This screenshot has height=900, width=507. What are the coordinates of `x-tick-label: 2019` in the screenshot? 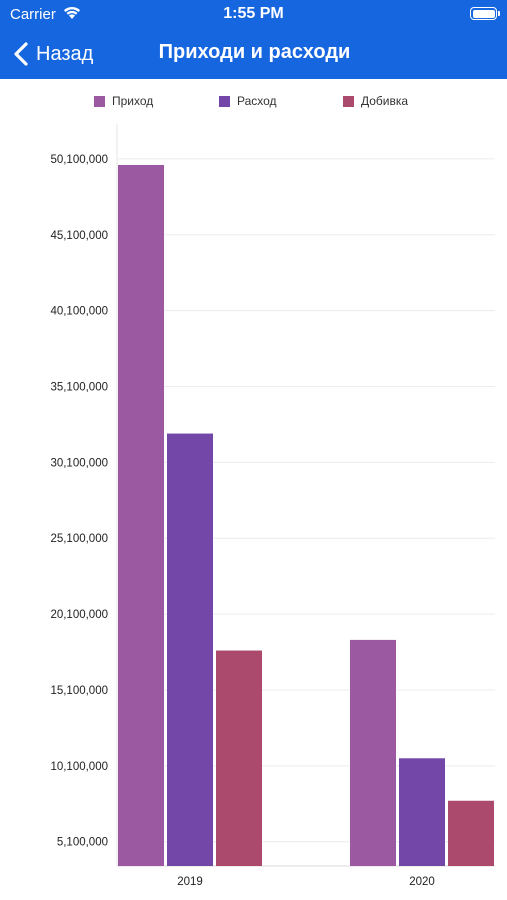 It's located at (190, 882).